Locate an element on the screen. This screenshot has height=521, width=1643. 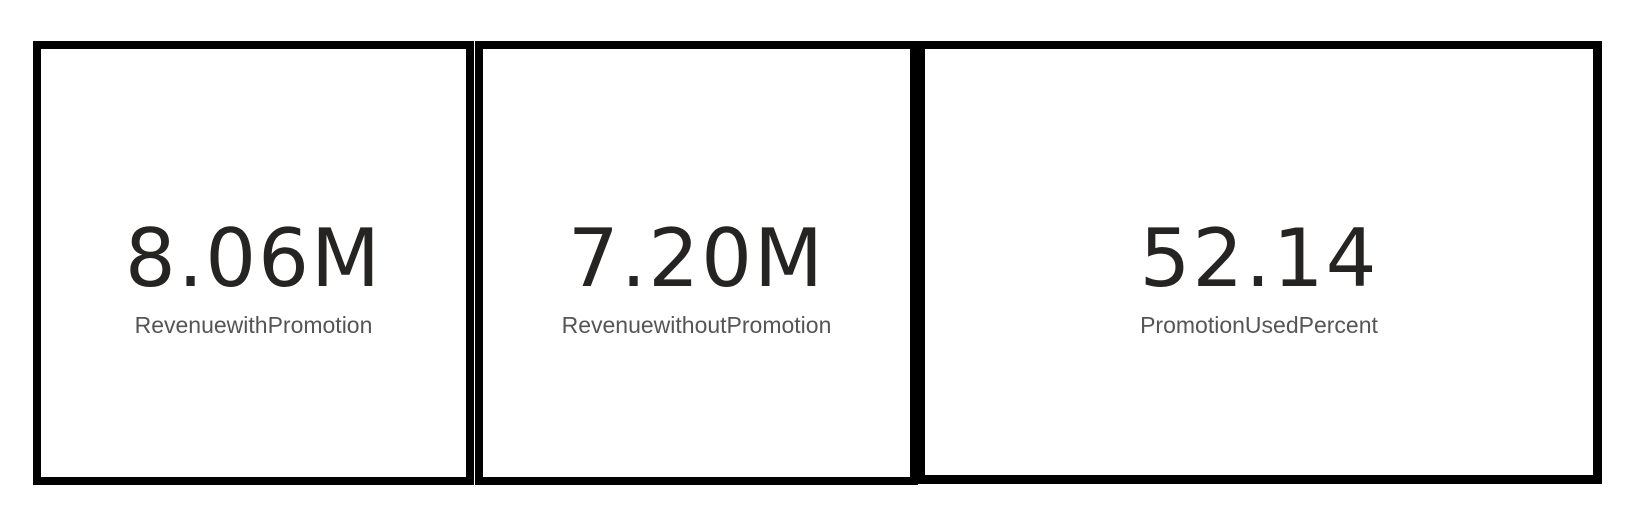
kpi-value: 7.20M is located at coordinates (696, 258).